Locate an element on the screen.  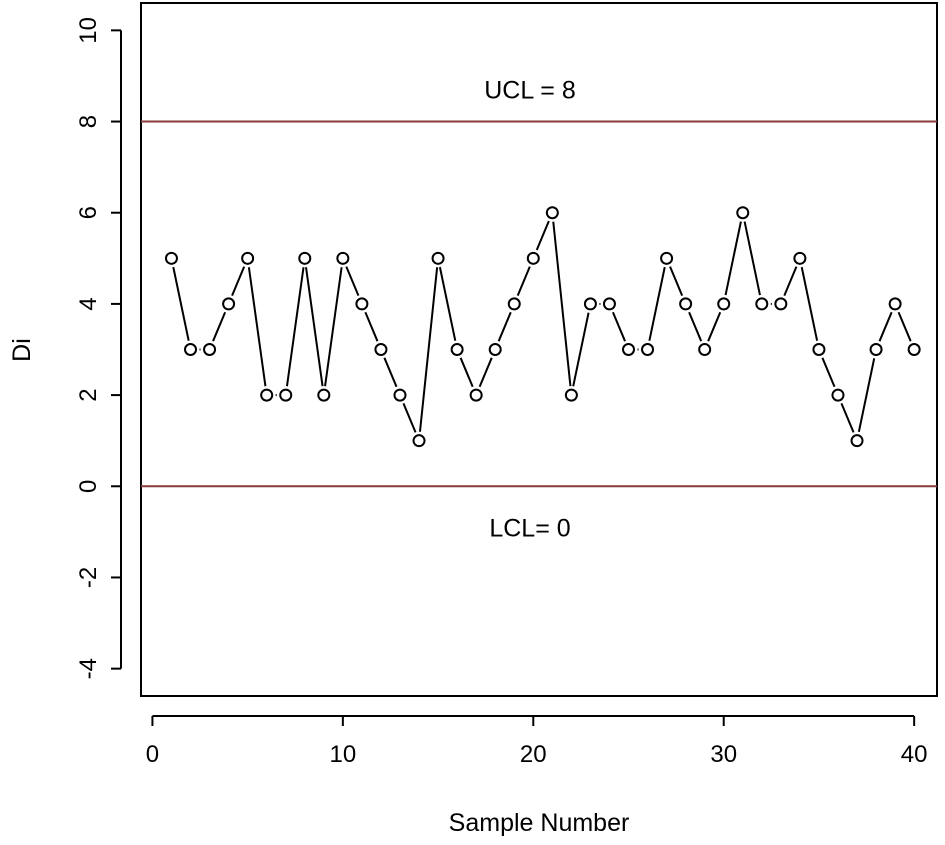
y-tick-label: -2 is located at coordinates (88, 577).